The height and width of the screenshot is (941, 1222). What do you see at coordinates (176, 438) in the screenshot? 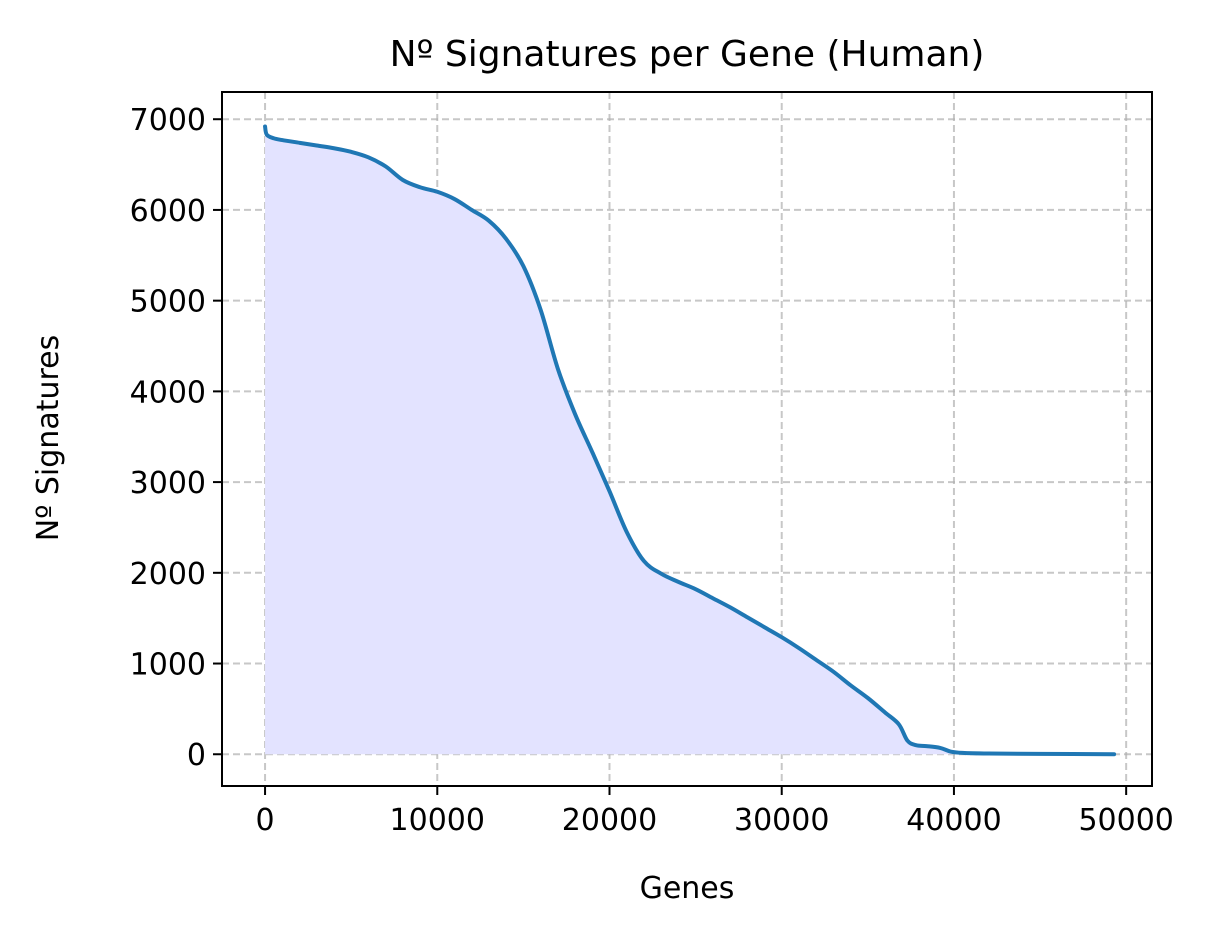
I see `y-axis-ticks: 0 1000 2000 3000 4000 5000 6000 7000` at bounding box center [176, 438].